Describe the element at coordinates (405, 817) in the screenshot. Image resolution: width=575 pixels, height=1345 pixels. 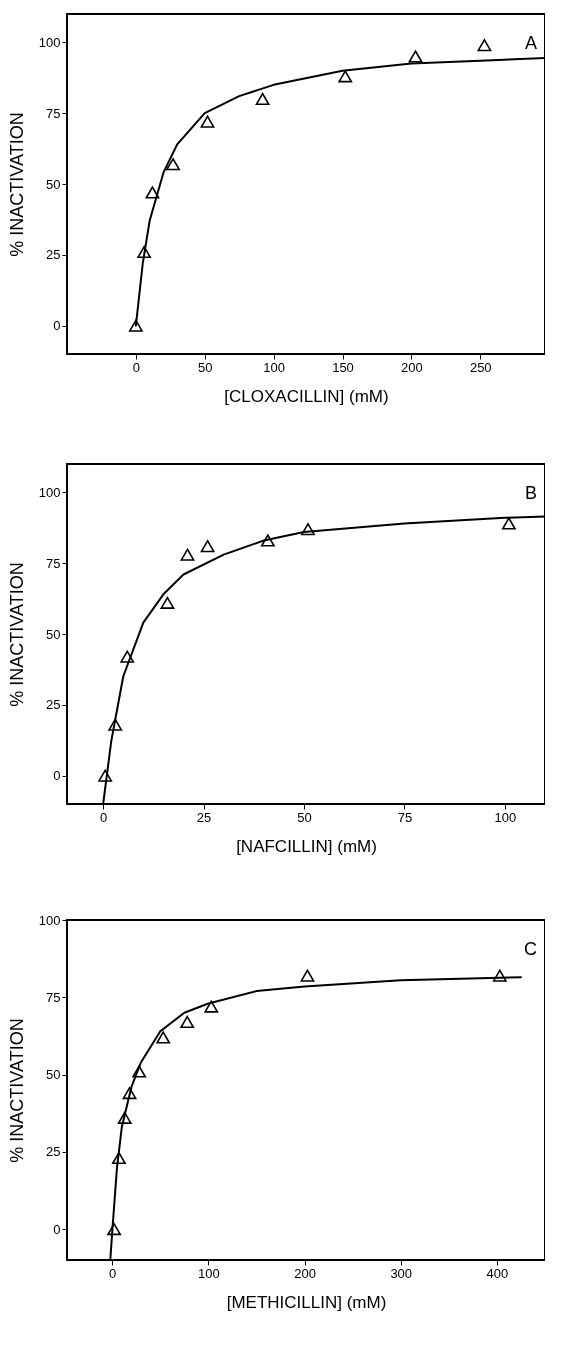
I see `x-tick-label: 75` at that location.